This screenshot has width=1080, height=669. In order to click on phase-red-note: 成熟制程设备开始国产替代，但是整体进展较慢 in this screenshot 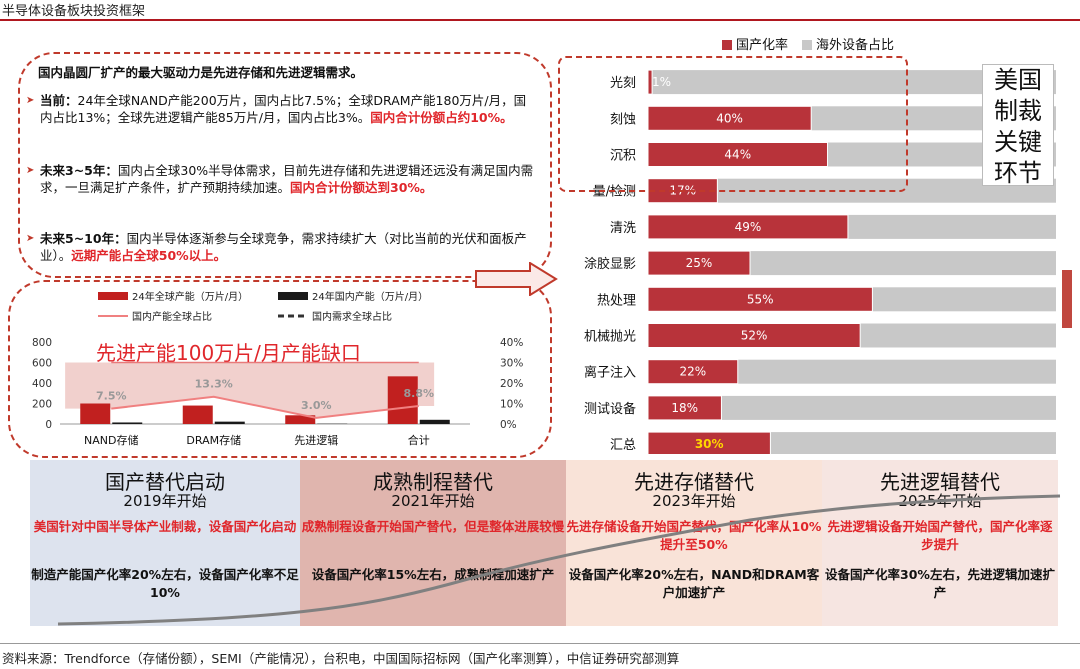, I will do `click(433, 526)`.